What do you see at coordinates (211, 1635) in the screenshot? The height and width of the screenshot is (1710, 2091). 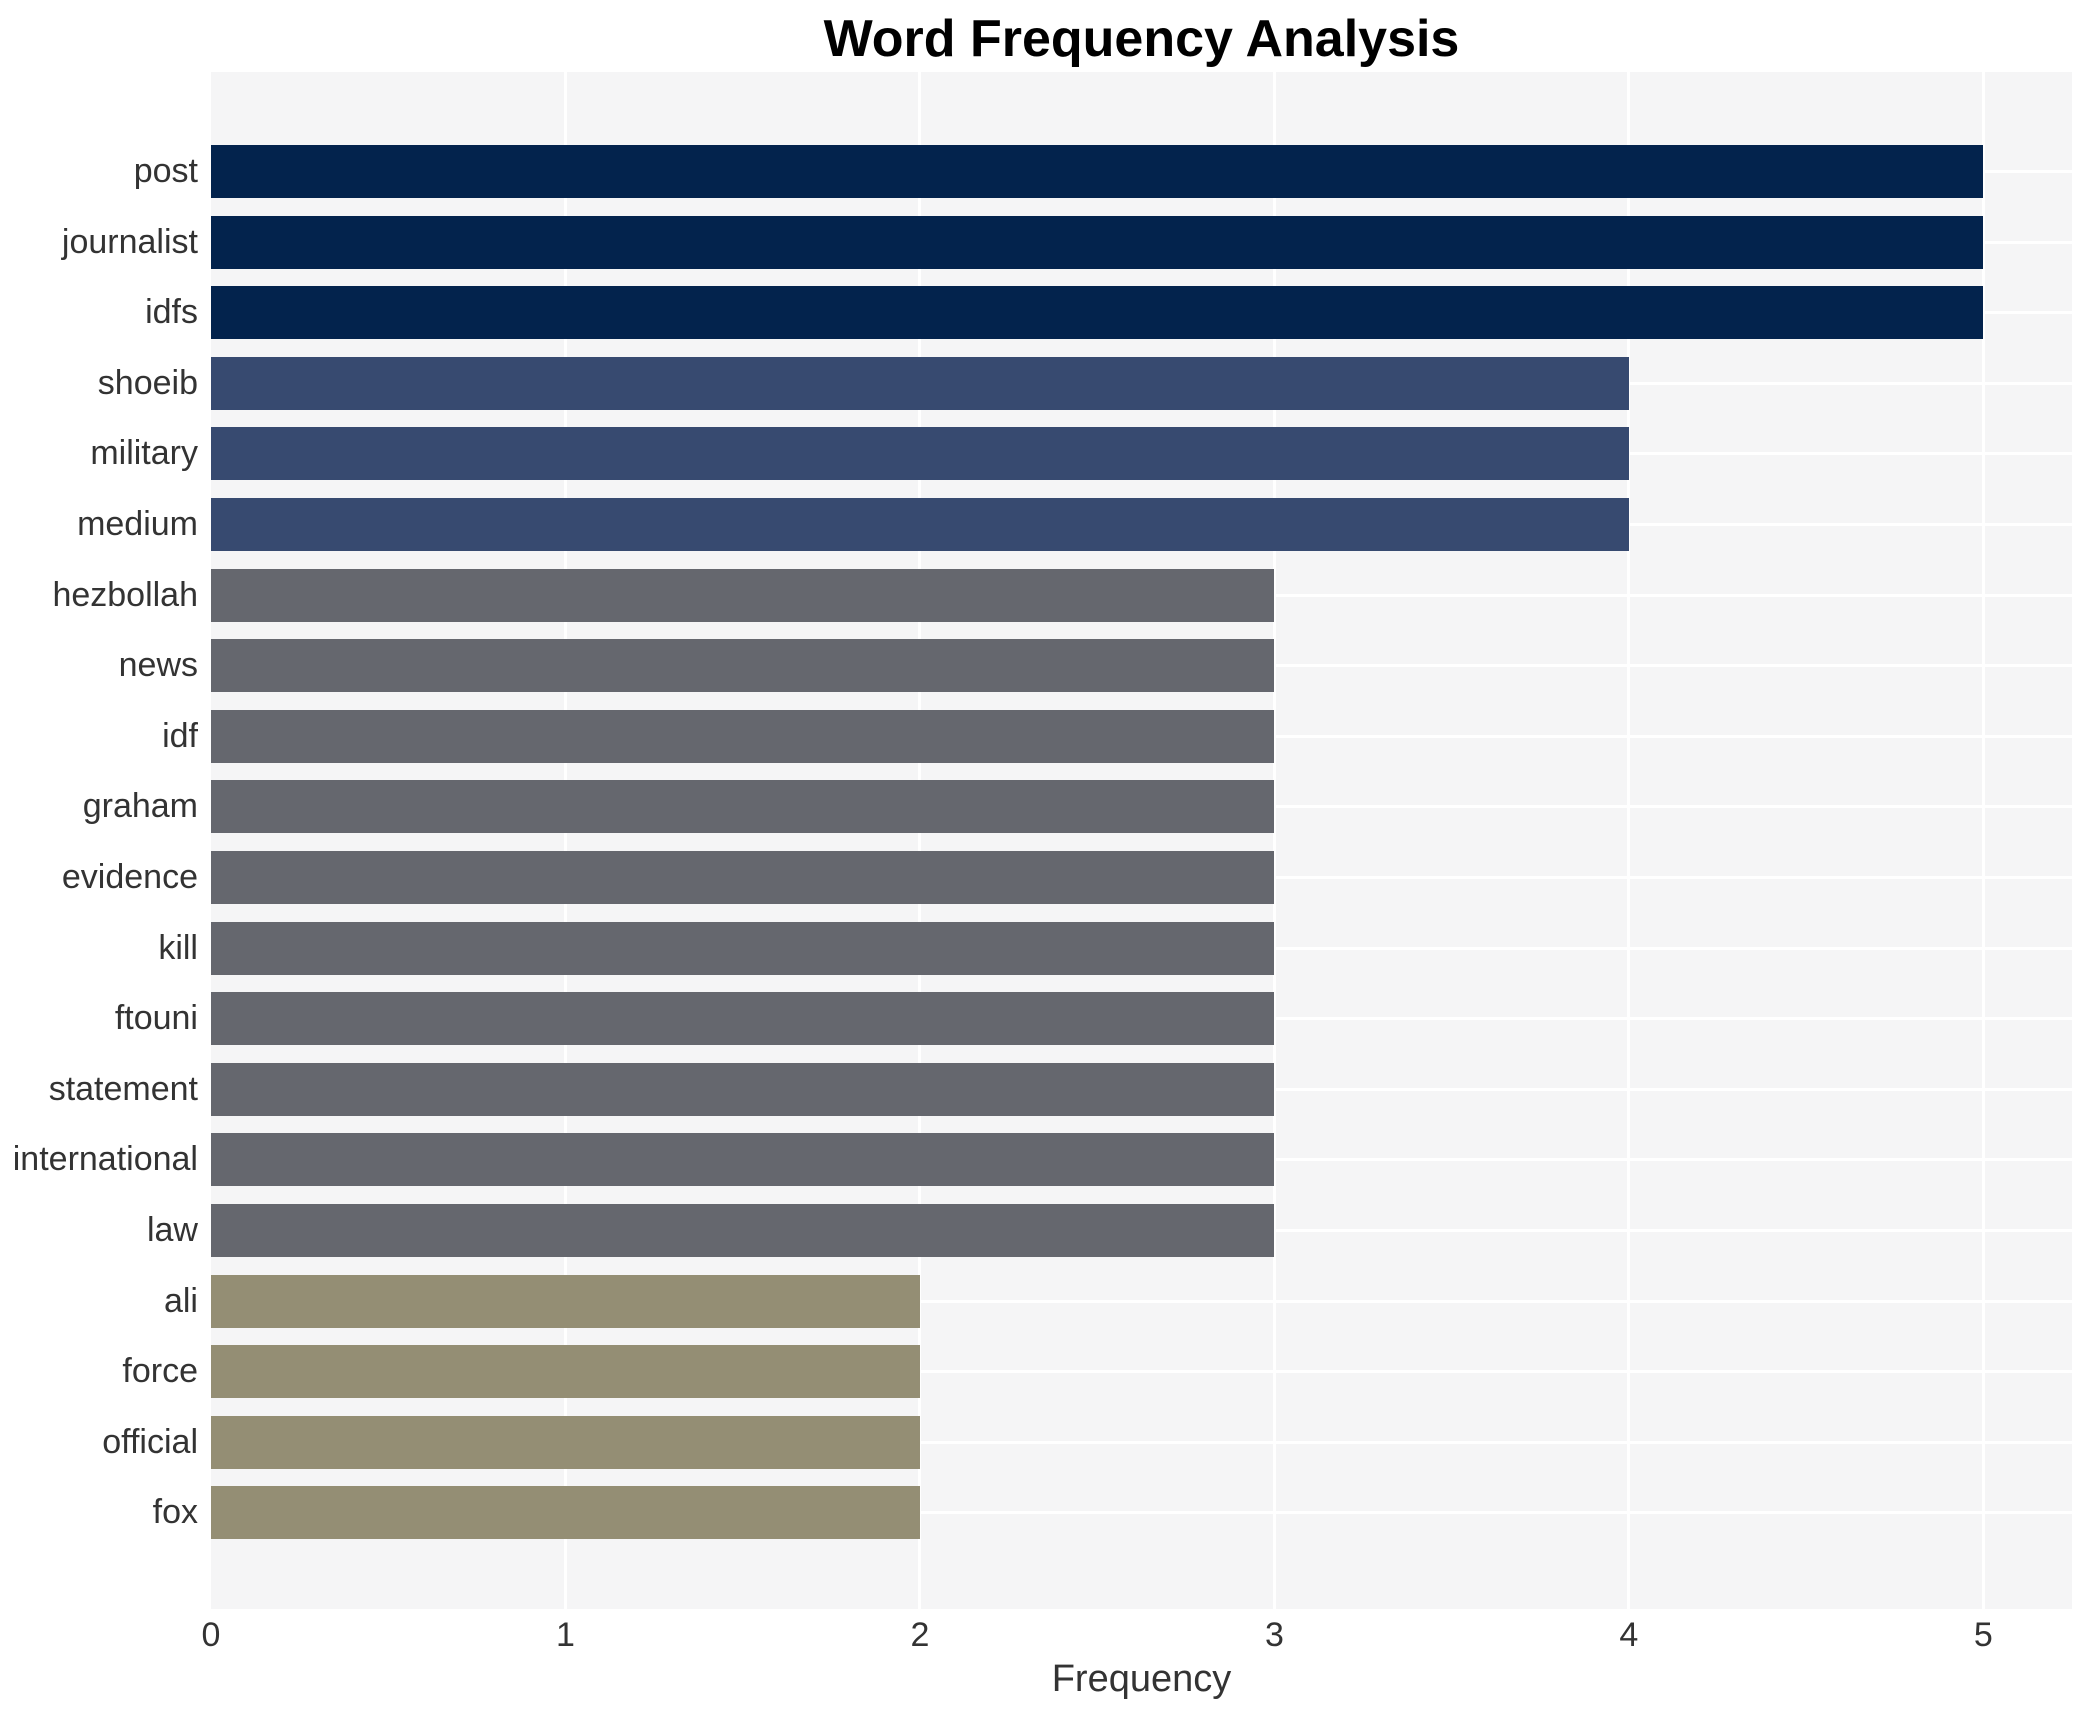 I see `x-tick-label-0: 0` at bounding box center [211, 1635].